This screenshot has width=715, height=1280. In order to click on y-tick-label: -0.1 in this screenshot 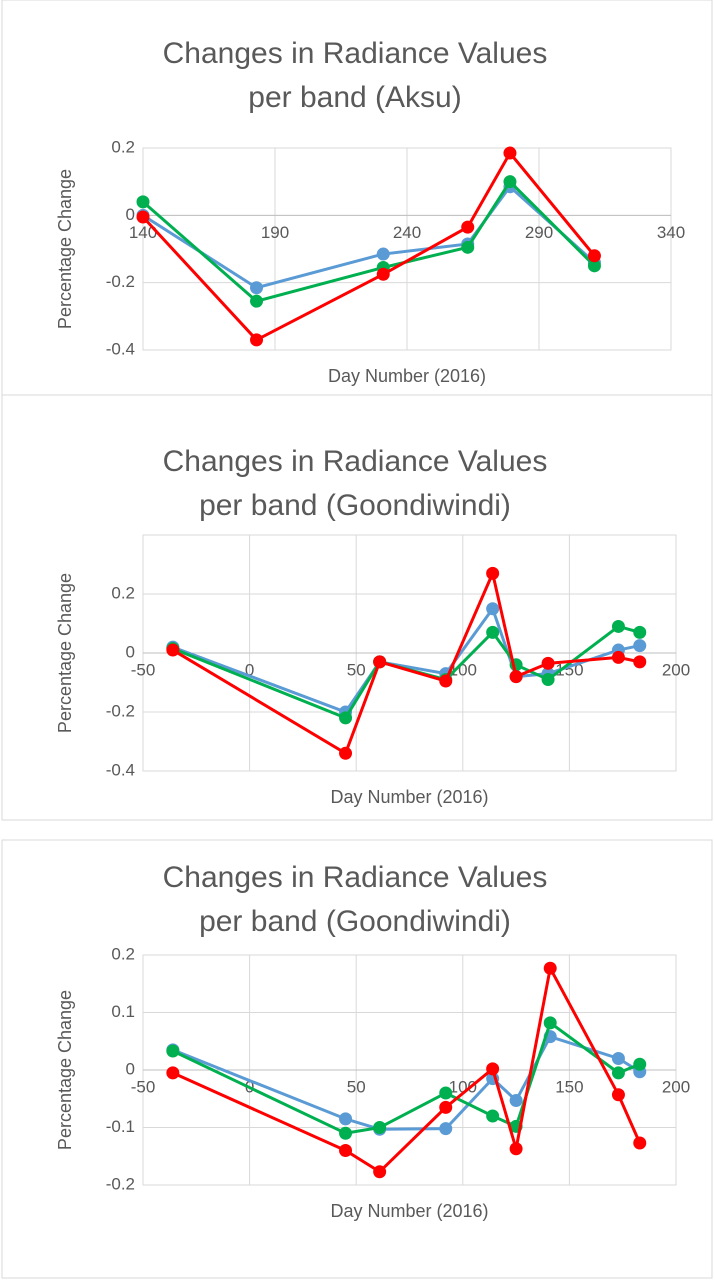, I will do `click(120, 1126)`.